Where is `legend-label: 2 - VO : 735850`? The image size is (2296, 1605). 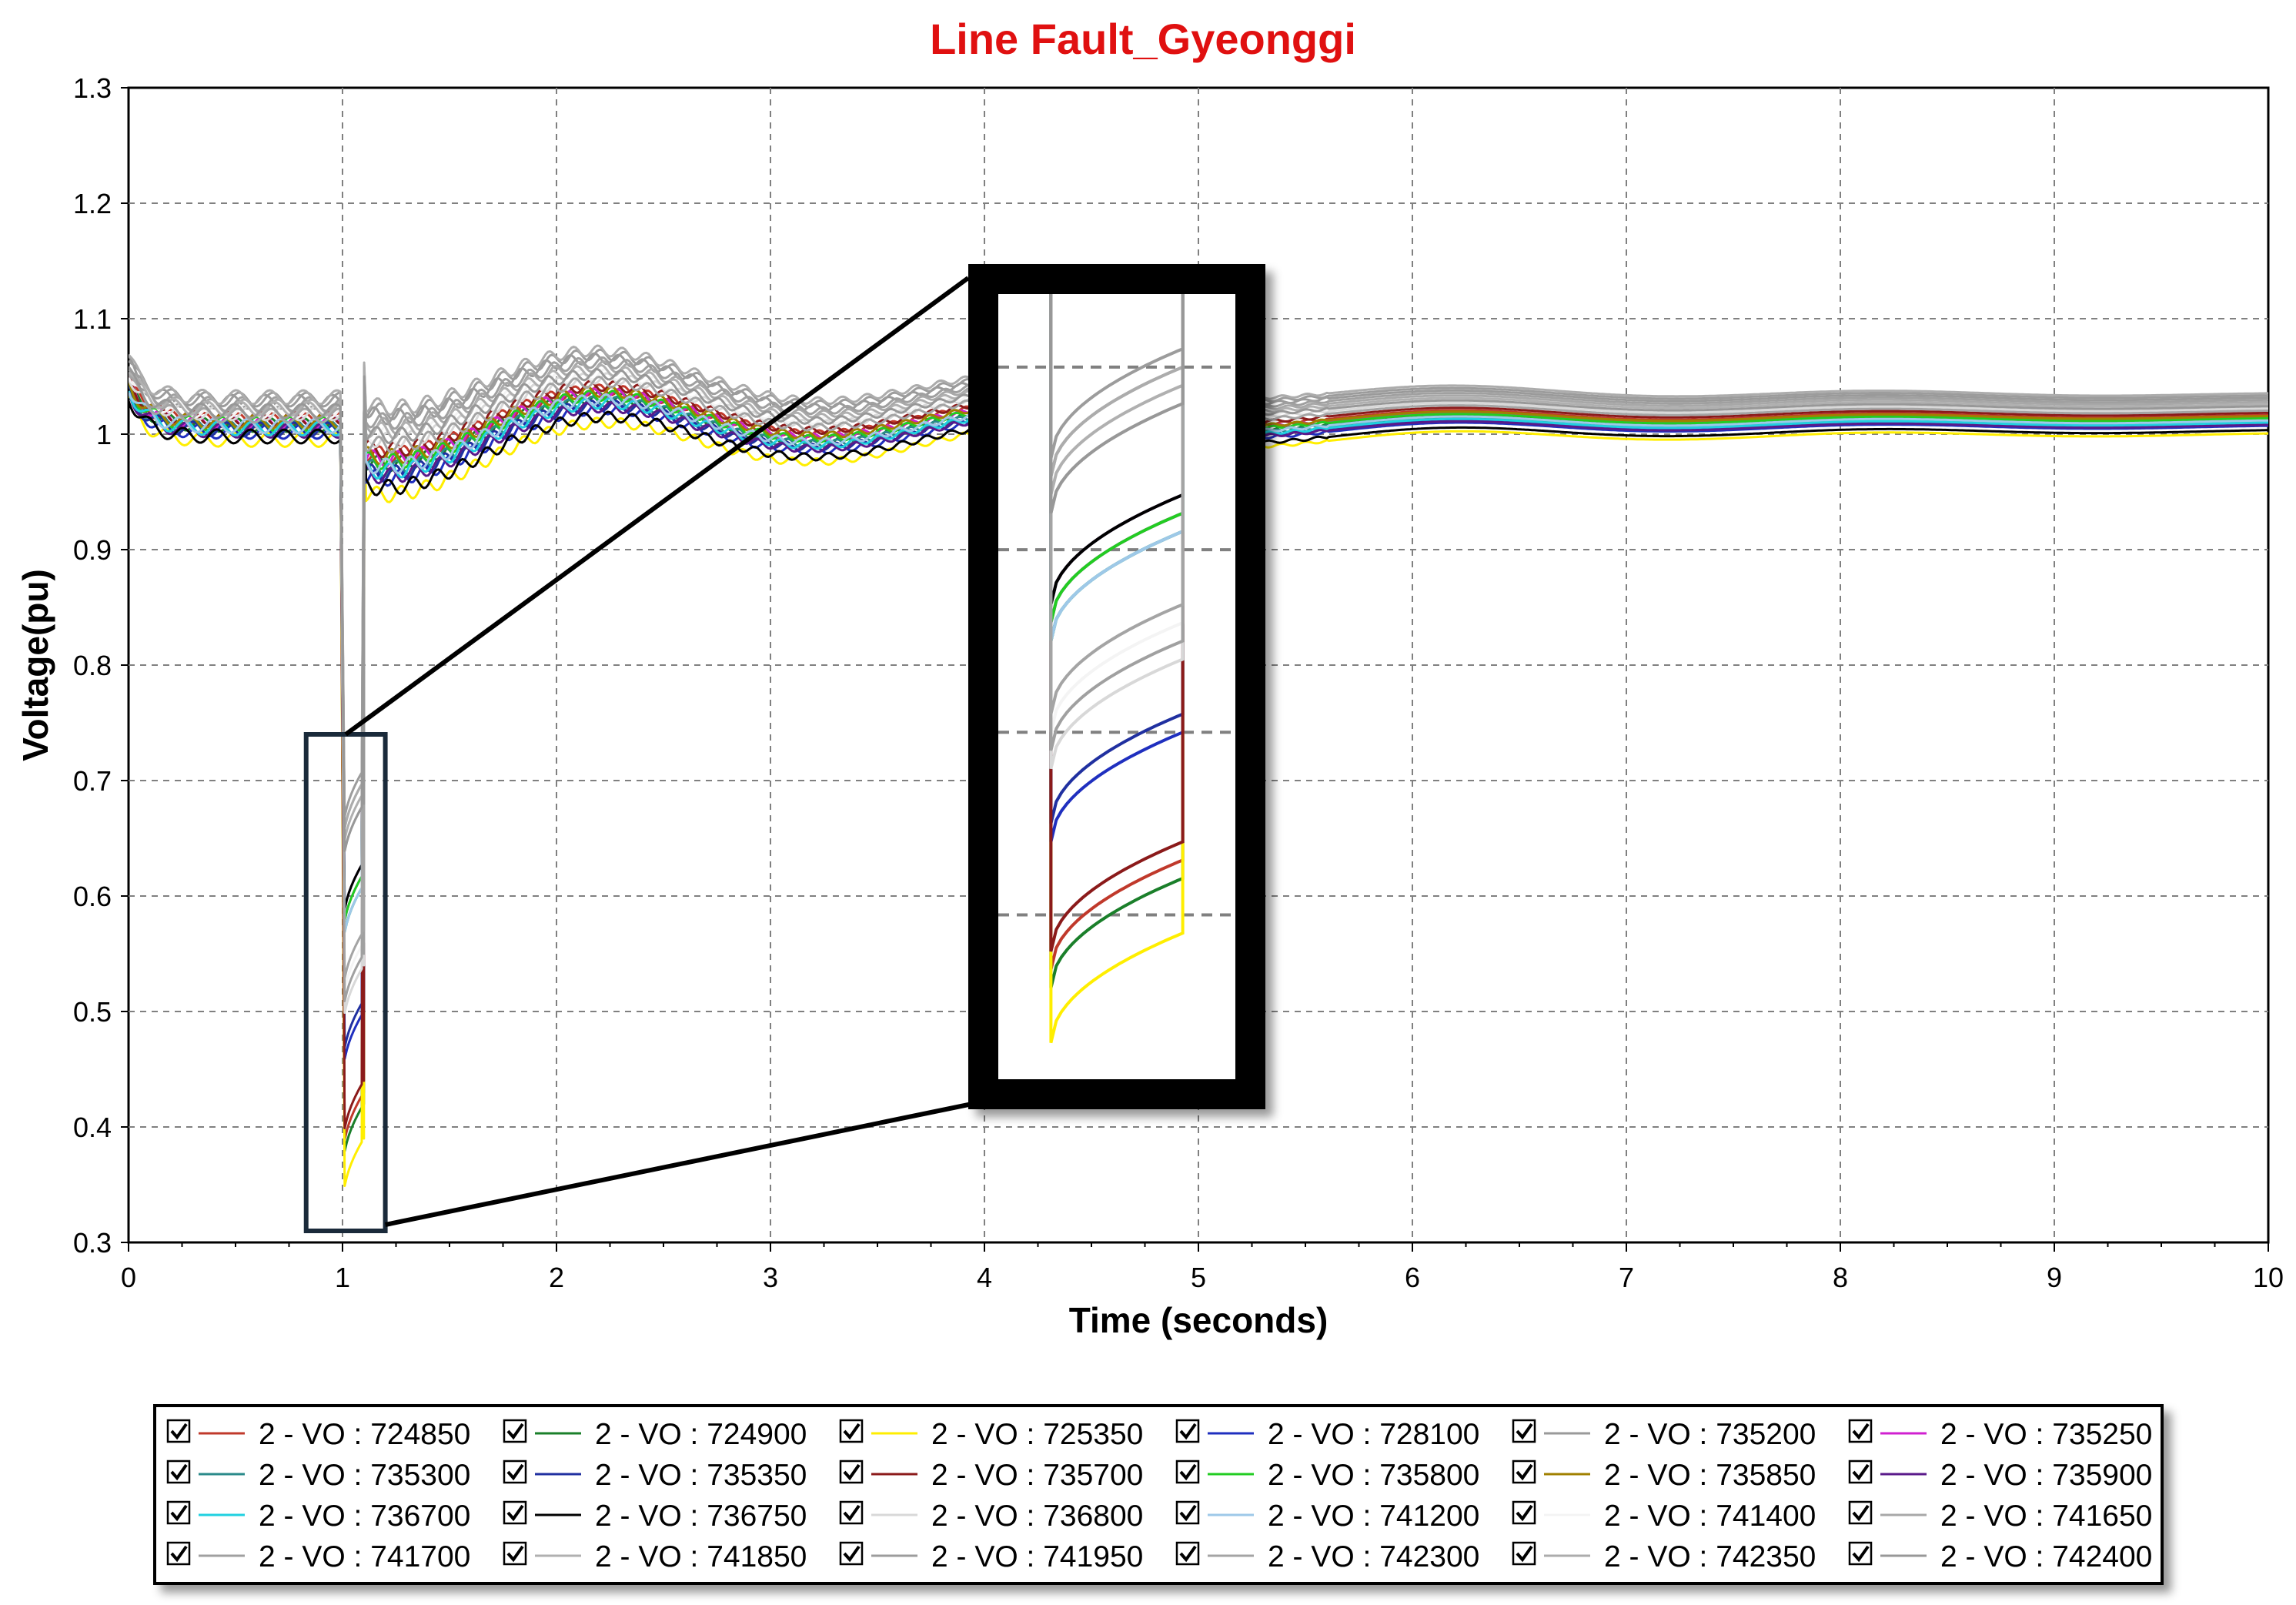 legend-label: 2 - VO : 735850 is located at coordinates (1710, 1475).